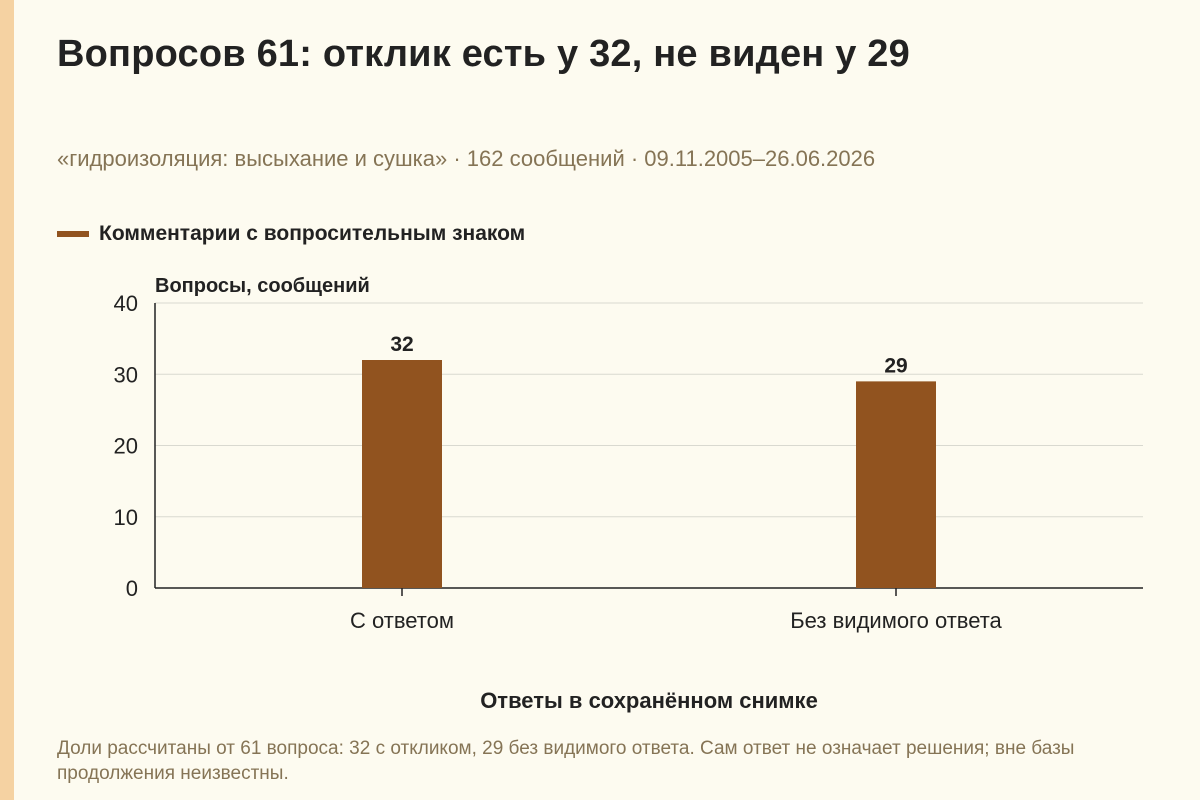  What do you see at coordinates (895, 365) in the screenshot?
I see `bar-data-label: 29` at bounding box center [895, 365].